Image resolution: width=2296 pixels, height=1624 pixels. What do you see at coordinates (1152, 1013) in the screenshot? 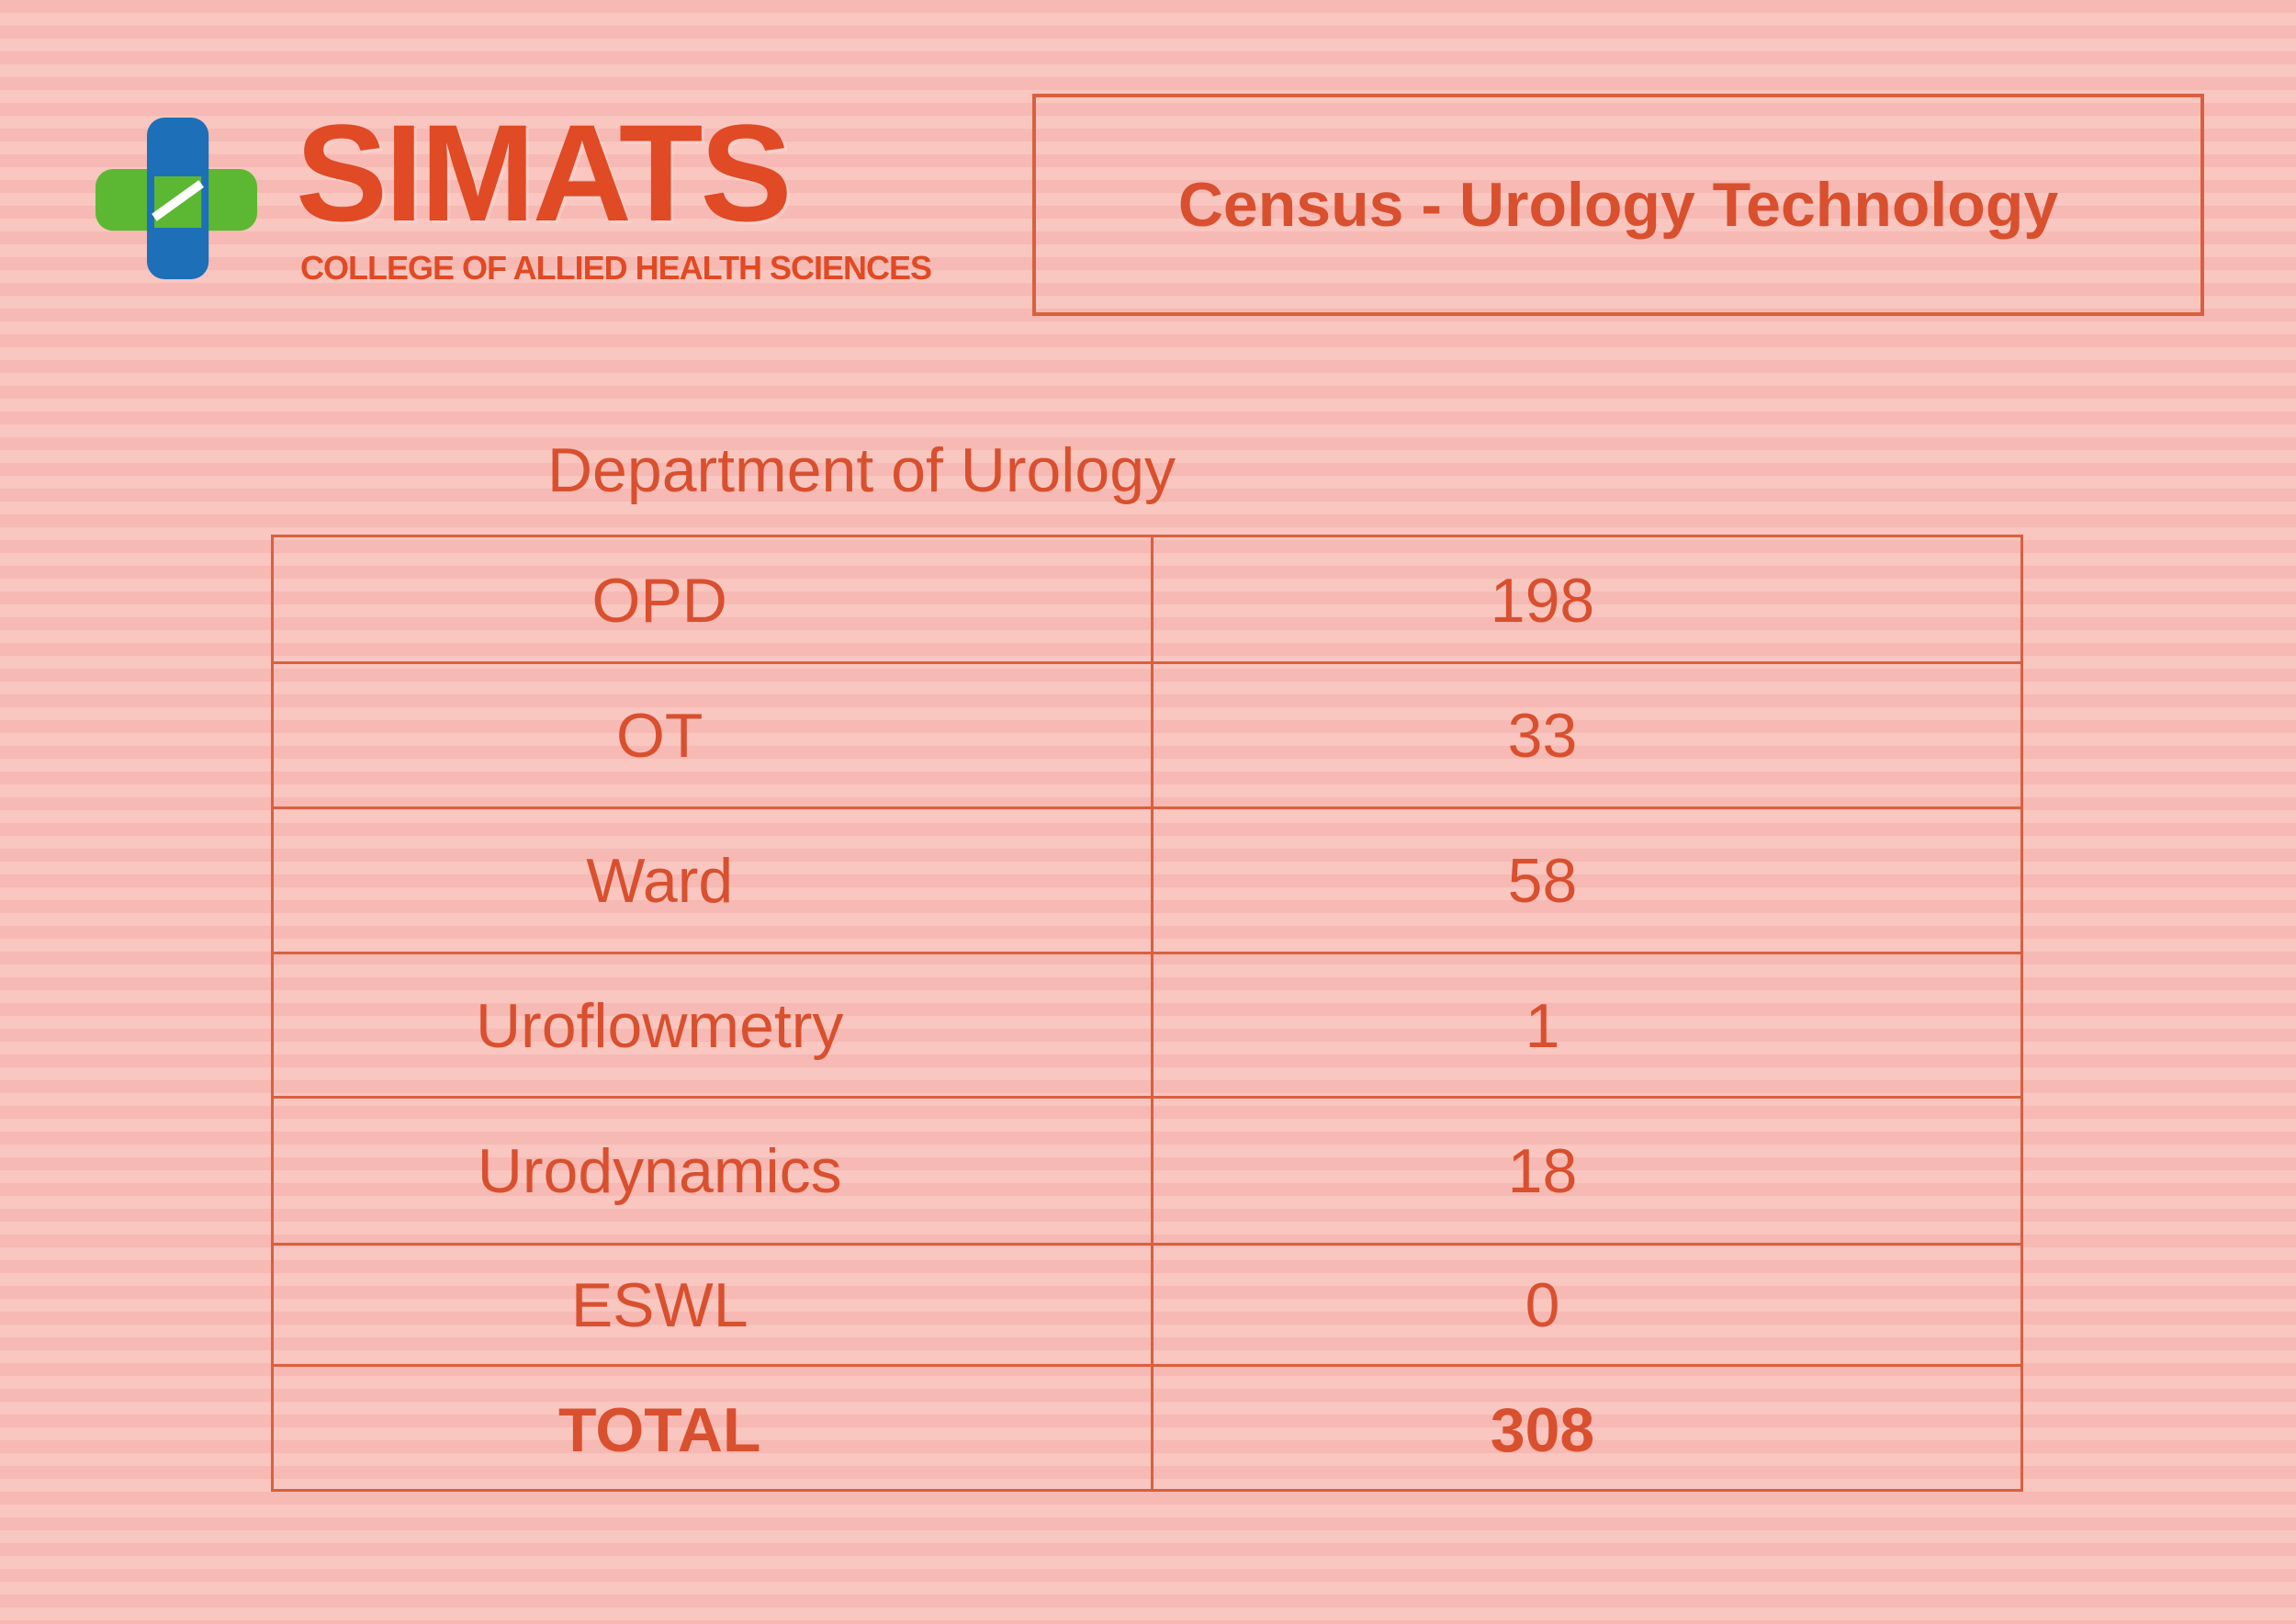
I see `column-divider` at bounding box center [1152, 1013].